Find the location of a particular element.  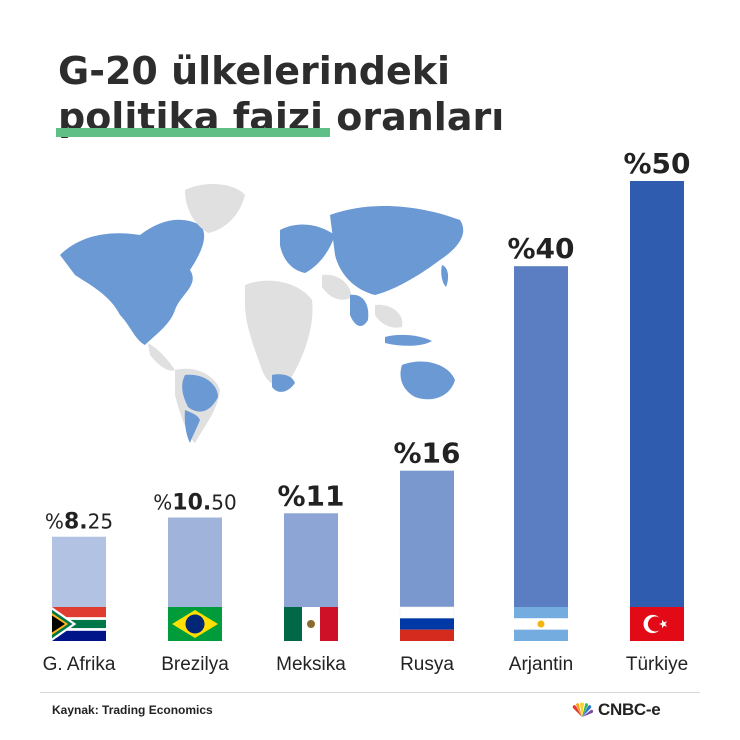

india-shape is located at coordinates (359, 310).